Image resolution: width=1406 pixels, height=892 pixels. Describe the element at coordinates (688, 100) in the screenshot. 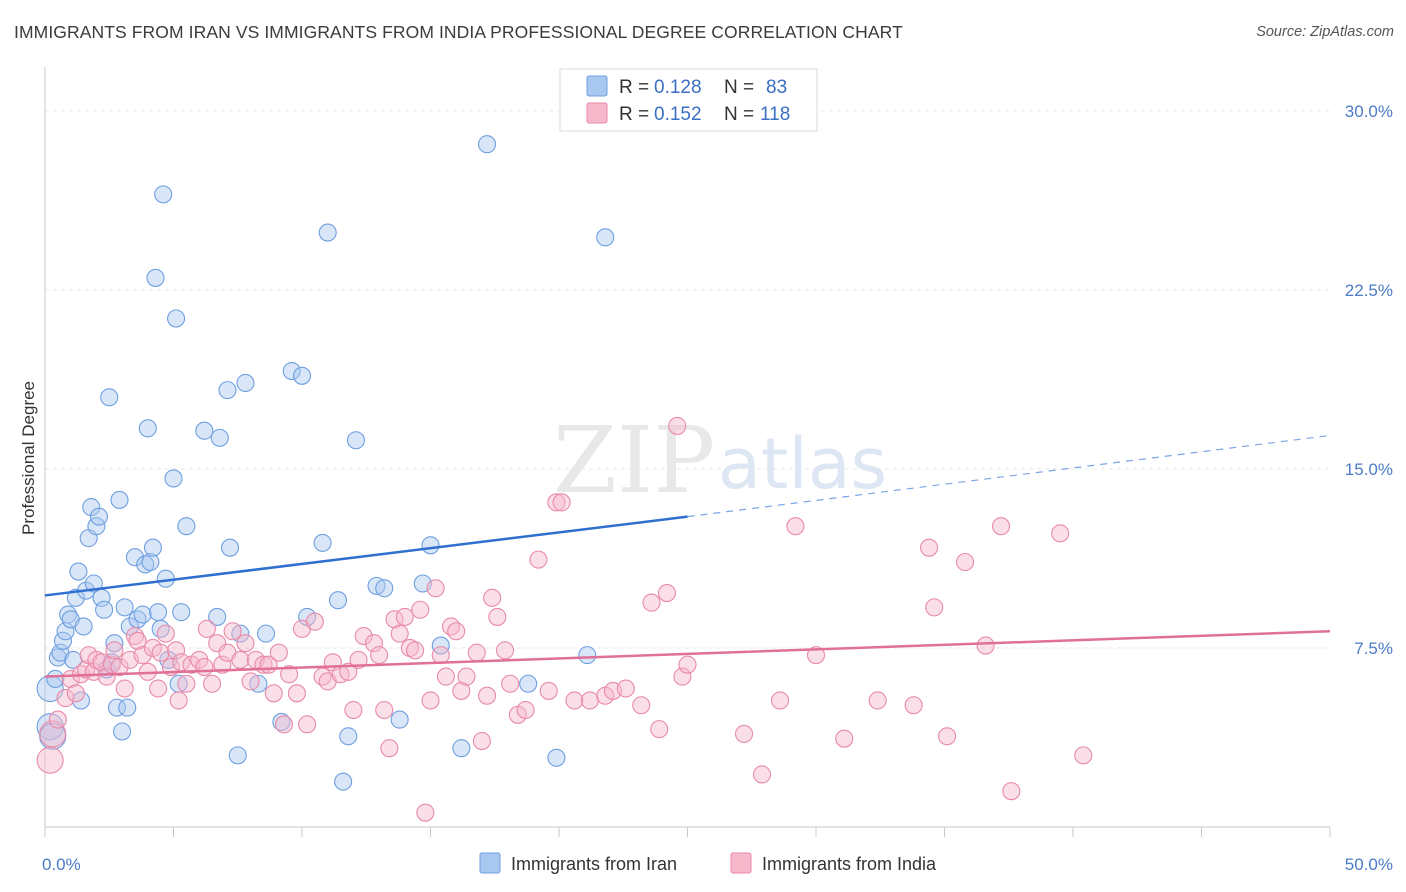

I see `legend-box: R = 0.128 N = 83 R = 0.152 N = 118` at that location.